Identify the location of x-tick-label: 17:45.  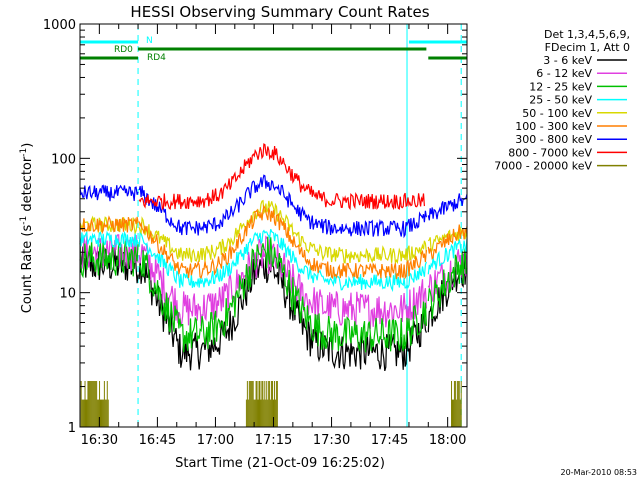
(389, 440).